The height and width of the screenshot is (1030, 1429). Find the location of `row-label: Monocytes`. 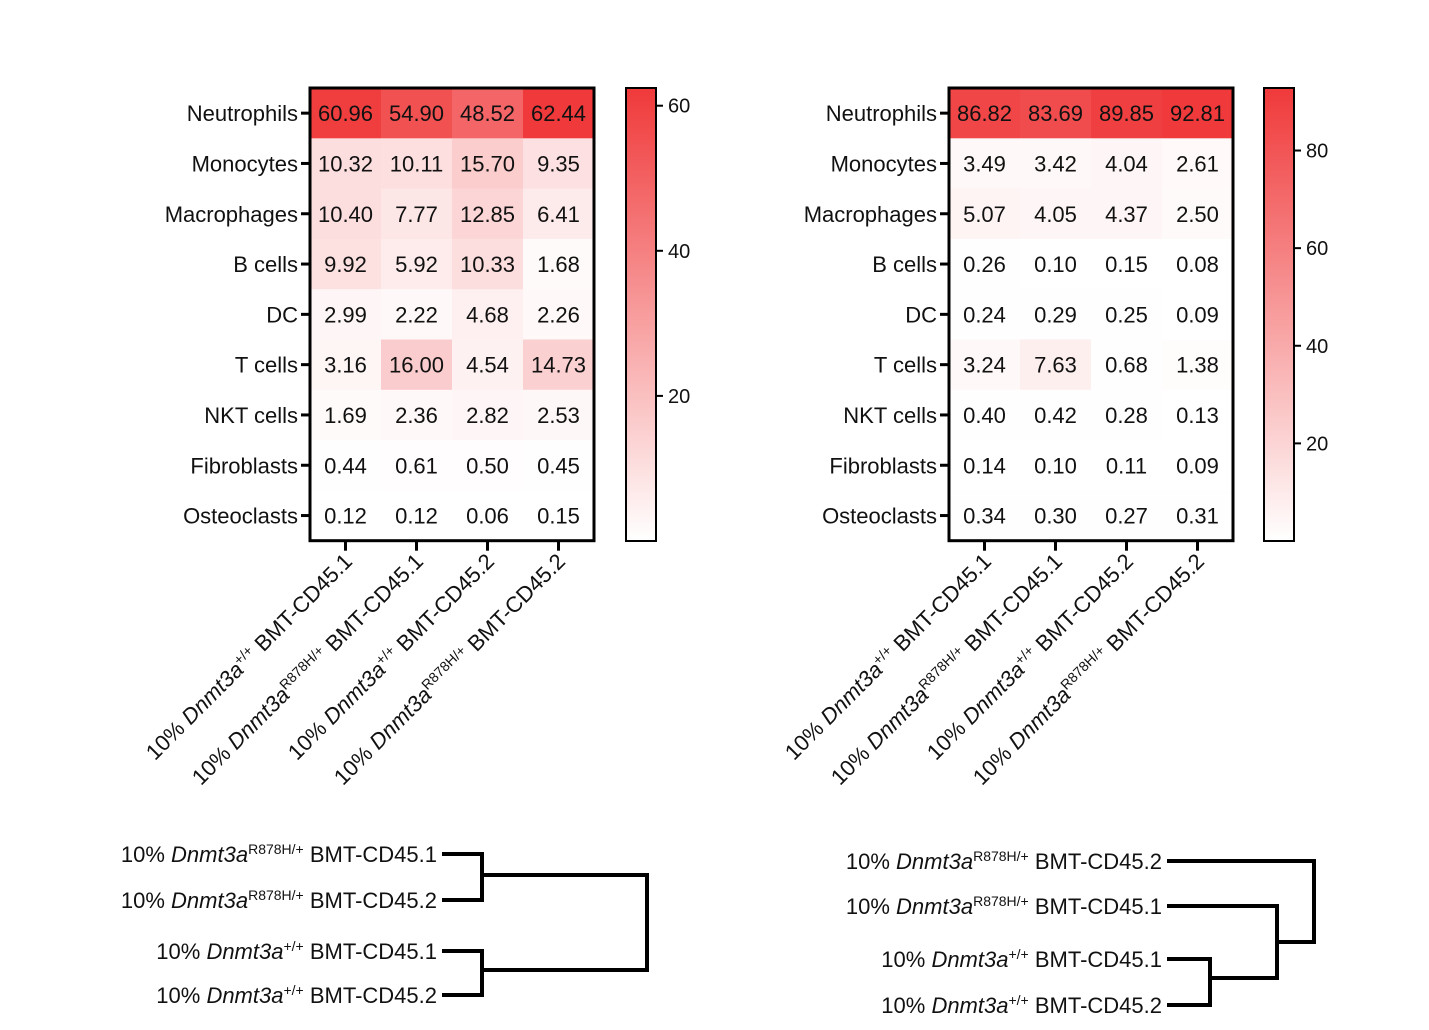

row-label: Monocytes is located at coordinates (884, 163).